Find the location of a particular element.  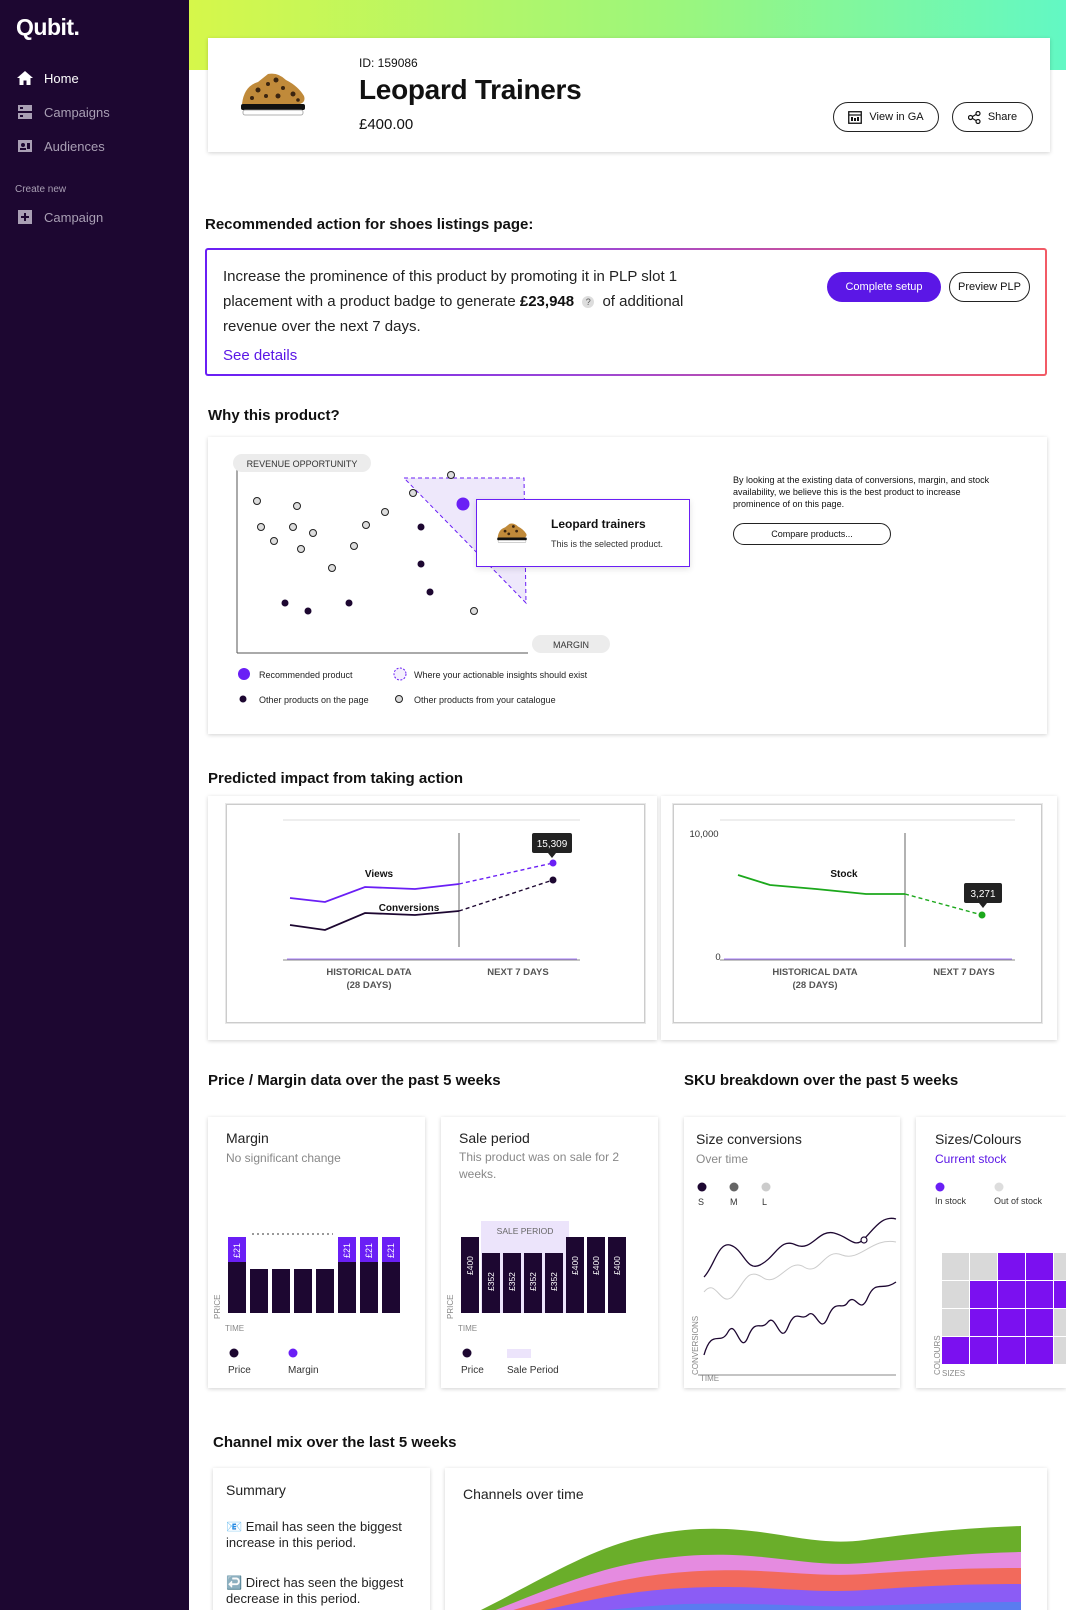

margin-bar-chart: PRICE TIME £21 £21 £21 £21 Price Margin is located at coordinates (306, 1304).